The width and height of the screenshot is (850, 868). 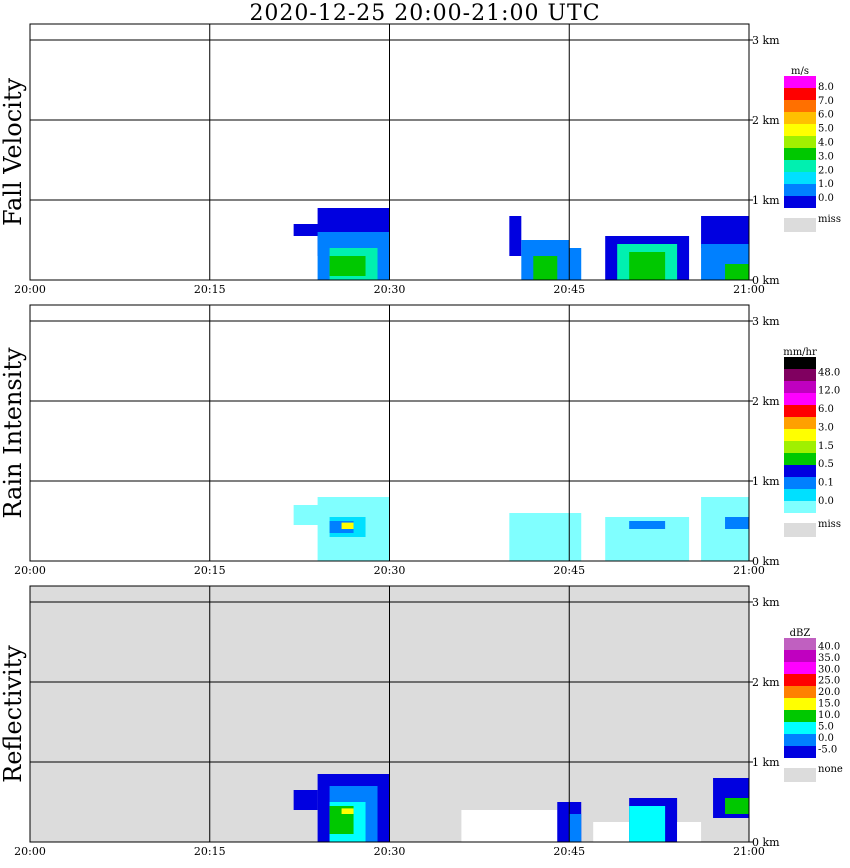 What do you see at coordinates (13, 433) in the screenshot?
I see `y-axis-label: Rain Intensity` at bounding box center [13, 433].